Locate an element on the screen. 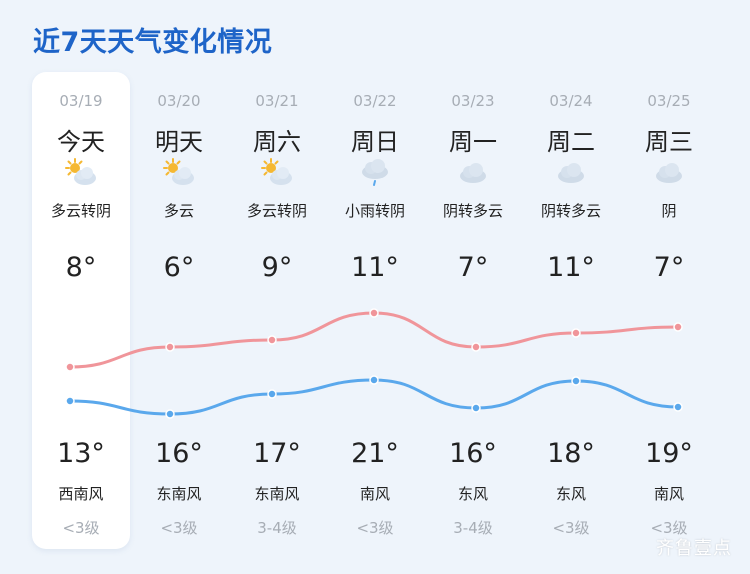 The width and height of the screenshot is (750, 574). day-date: 03/23 is located at coordinates (473, 101).